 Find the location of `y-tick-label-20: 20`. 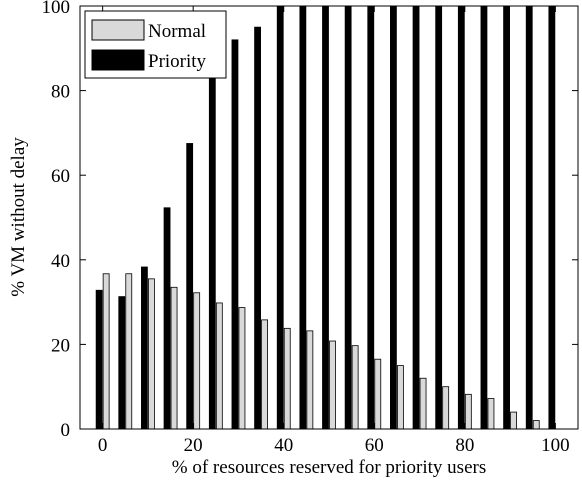

y-tick-label-20: 20 is located at coordinates (60, 345).